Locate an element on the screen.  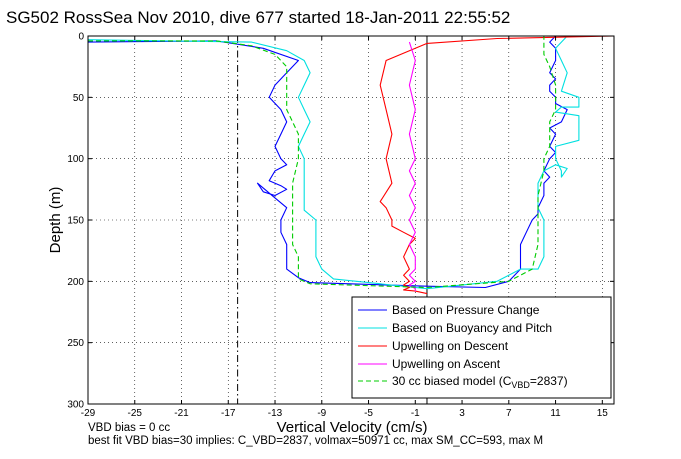
vbd-bias-note: VBD bias = 0 cc is located at coordinates (129, 428).